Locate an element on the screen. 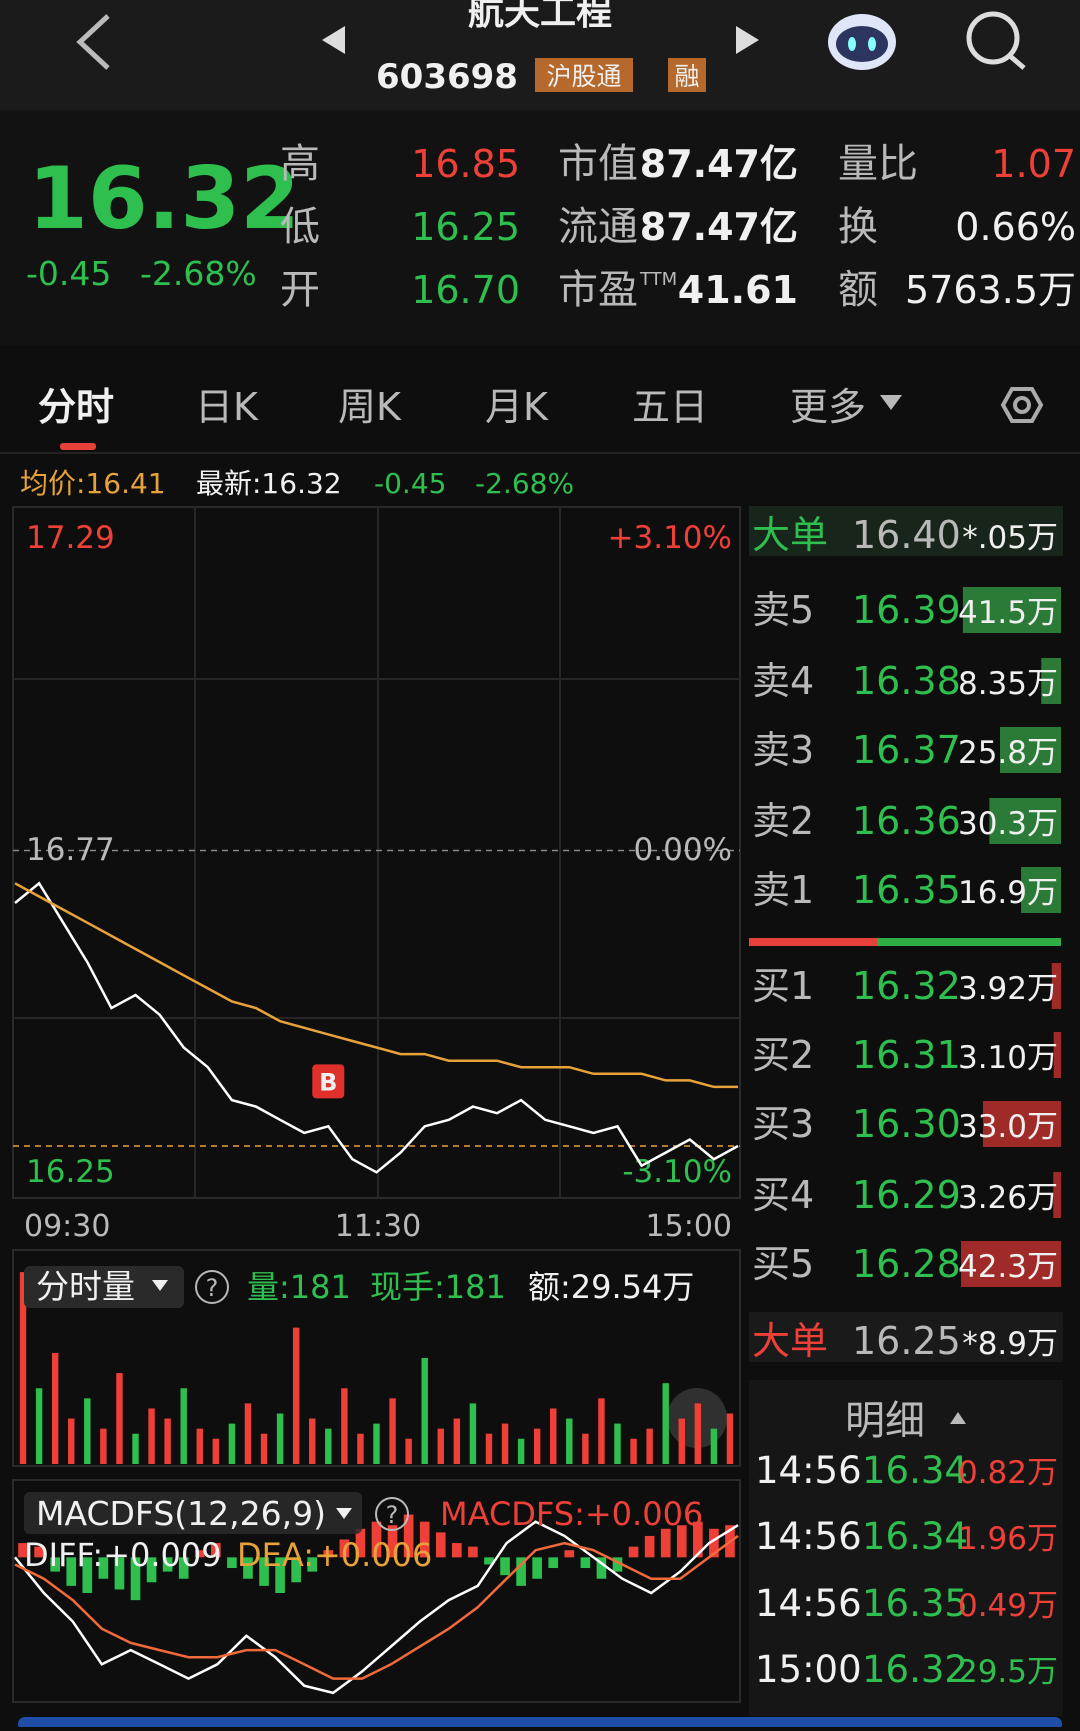 This screenshot has height=1731, width=1080. order-label: 卖1 is located at coordinates (783, 890).